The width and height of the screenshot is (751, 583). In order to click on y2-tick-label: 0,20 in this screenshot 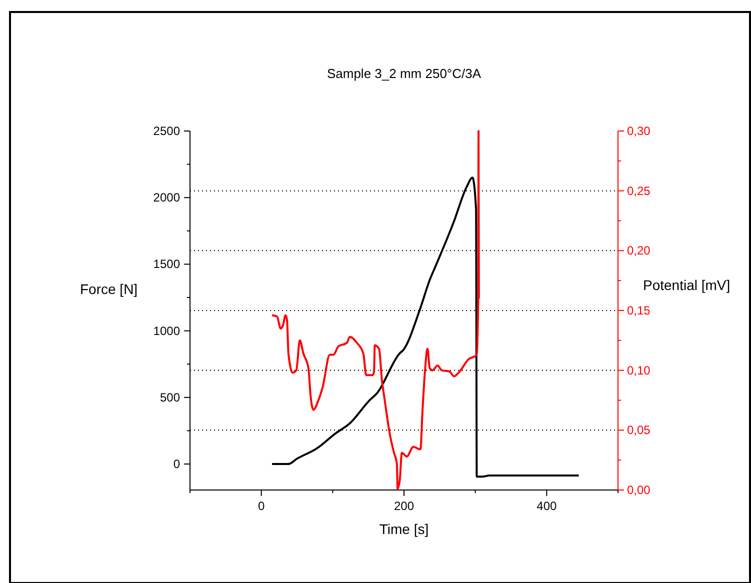, I will do `click(639, 251)`.